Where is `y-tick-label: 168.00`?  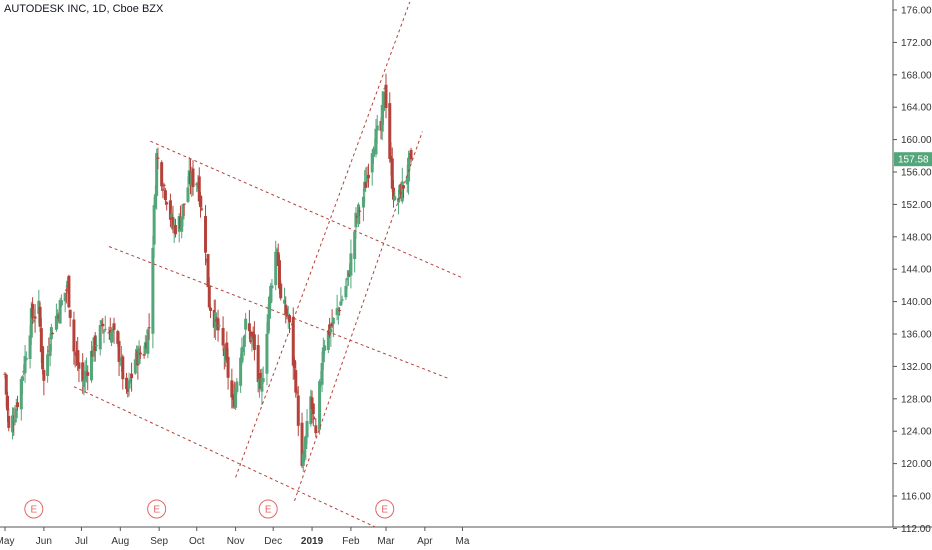 y-tick-label: 168.00 is located at coordinates (916, 75).